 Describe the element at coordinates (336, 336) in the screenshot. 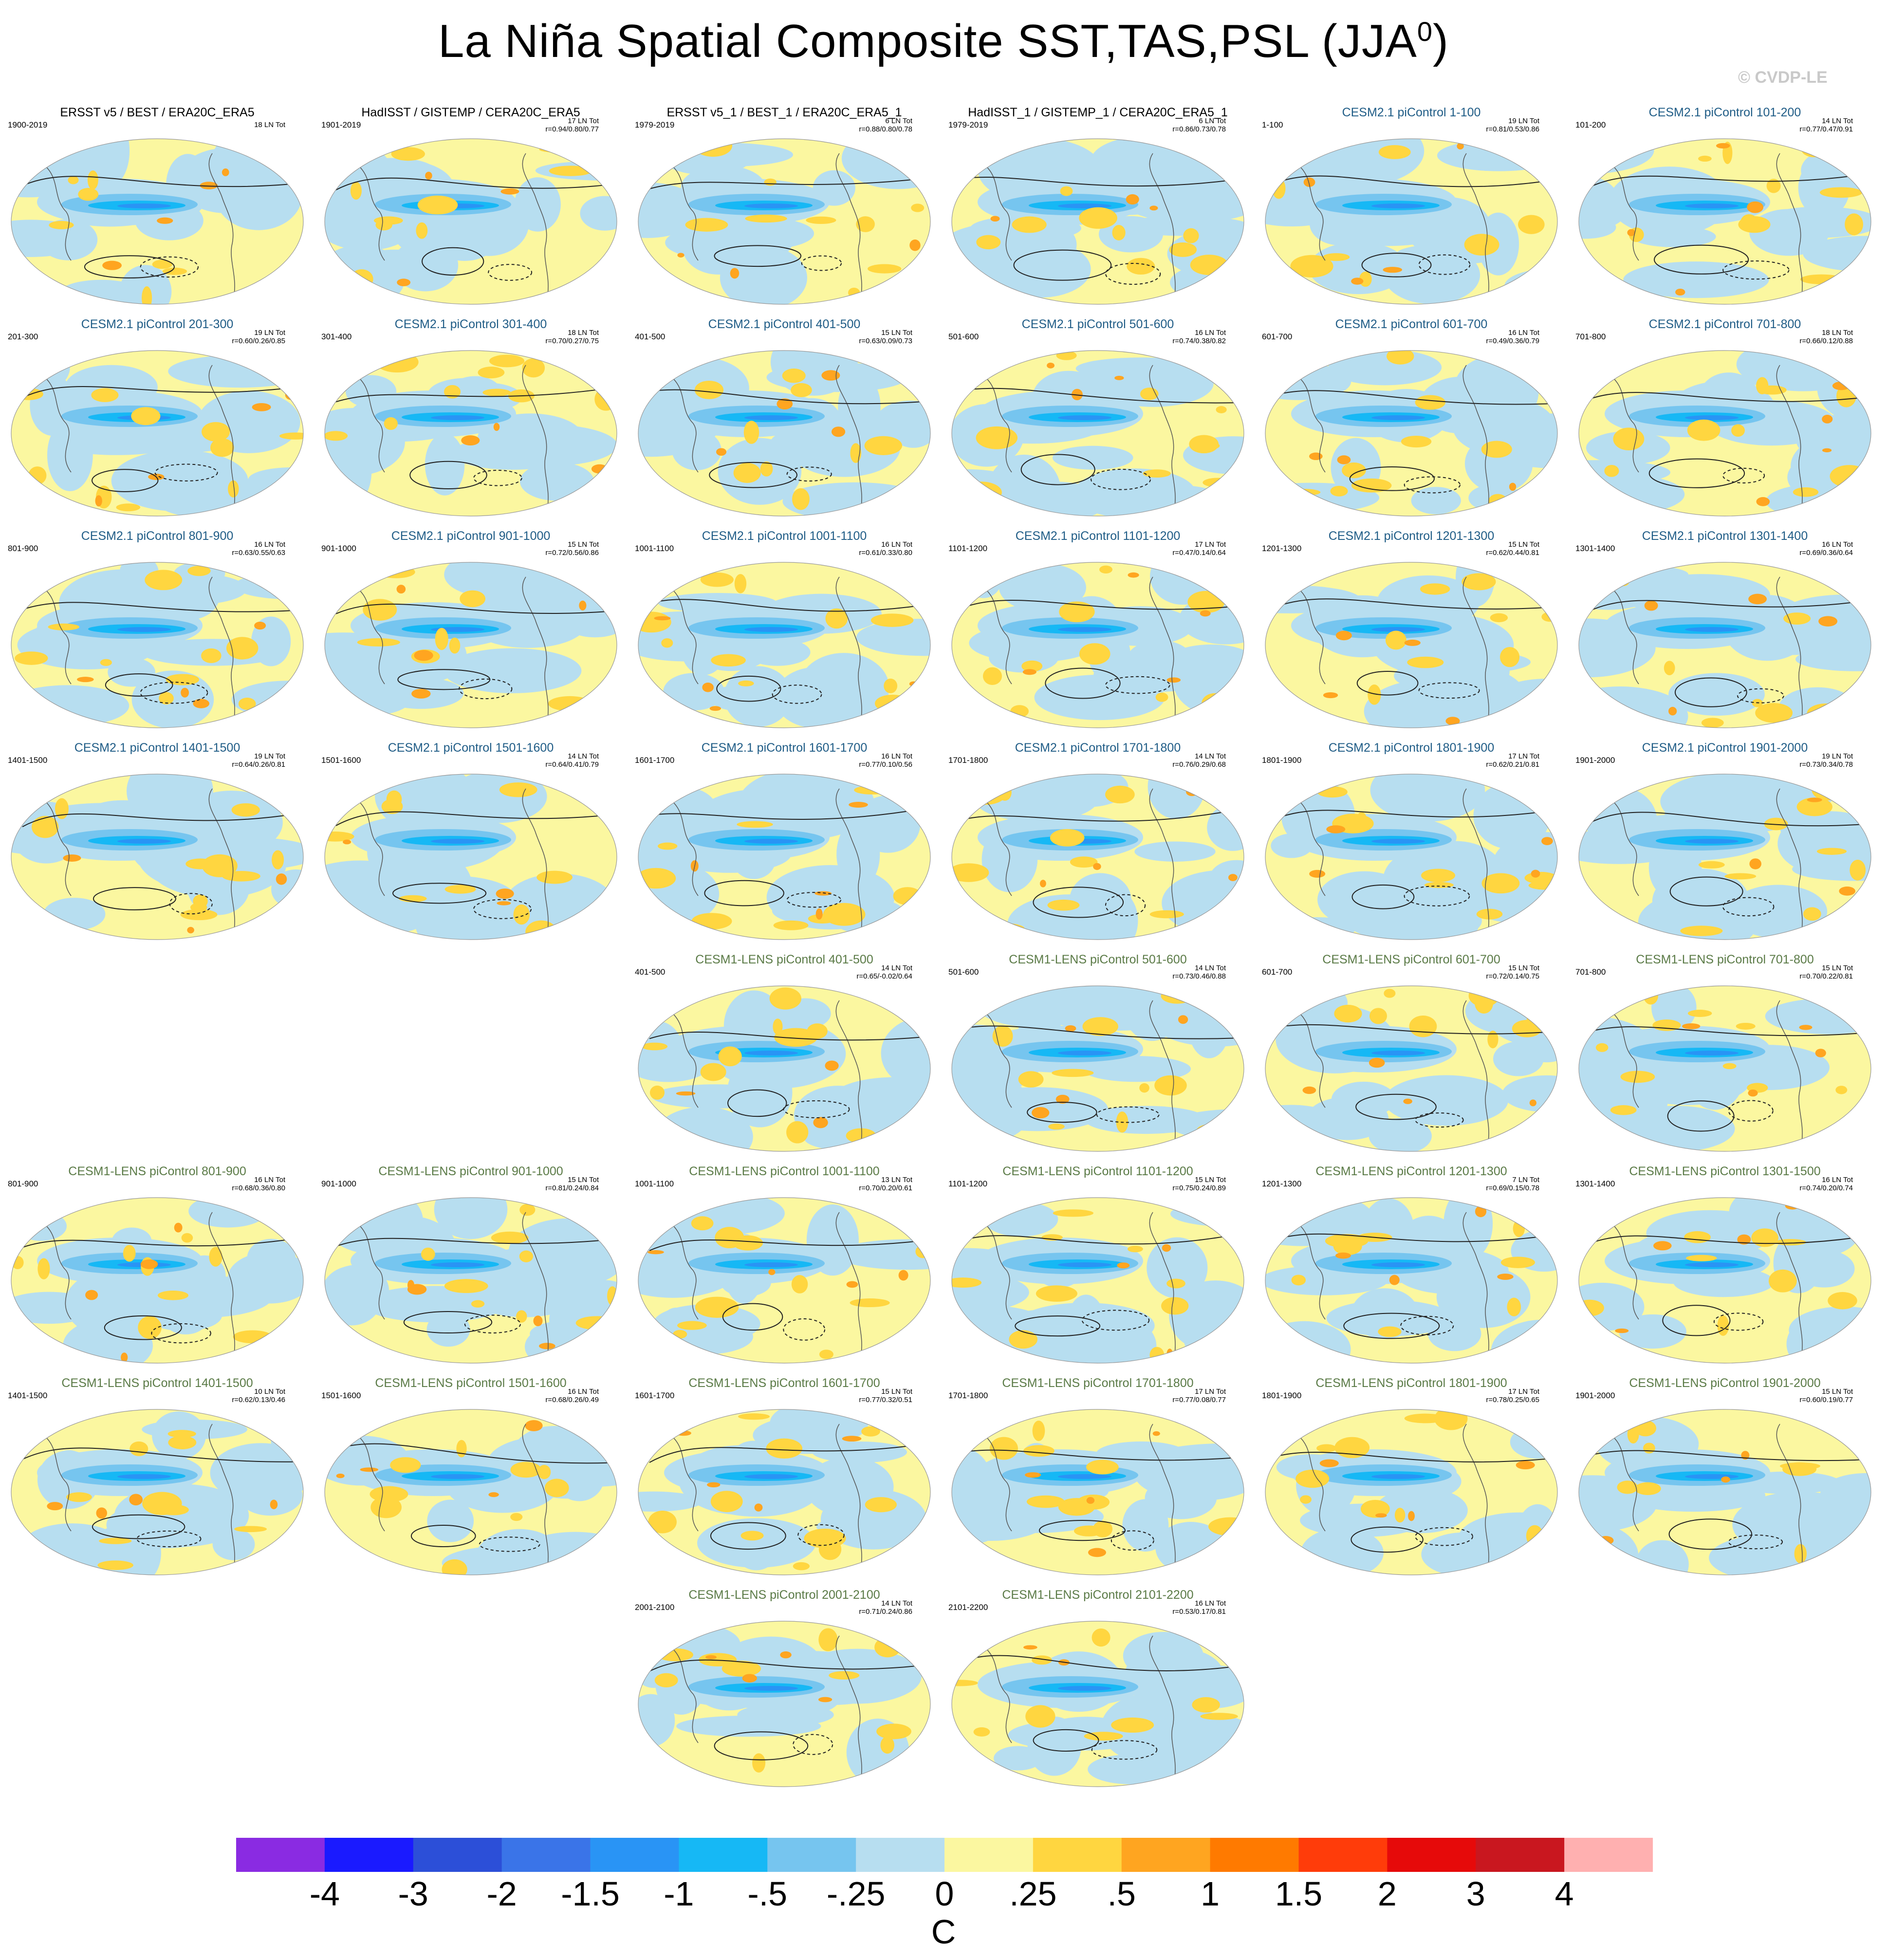

I see `panel-period: 301-400` at that location.